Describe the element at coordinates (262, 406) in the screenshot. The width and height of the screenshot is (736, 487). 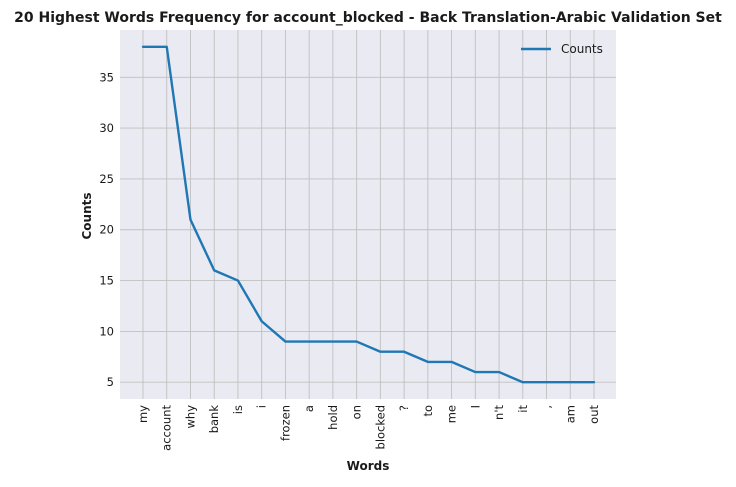
I see `x-tick-label: i` at that location.